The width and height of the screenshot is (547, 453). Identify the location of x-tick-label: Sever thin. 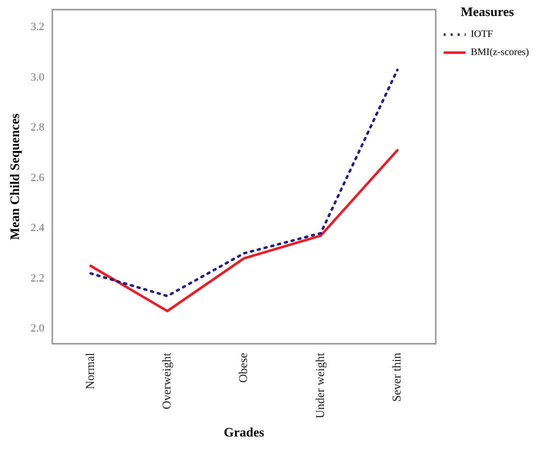
(397, 377).